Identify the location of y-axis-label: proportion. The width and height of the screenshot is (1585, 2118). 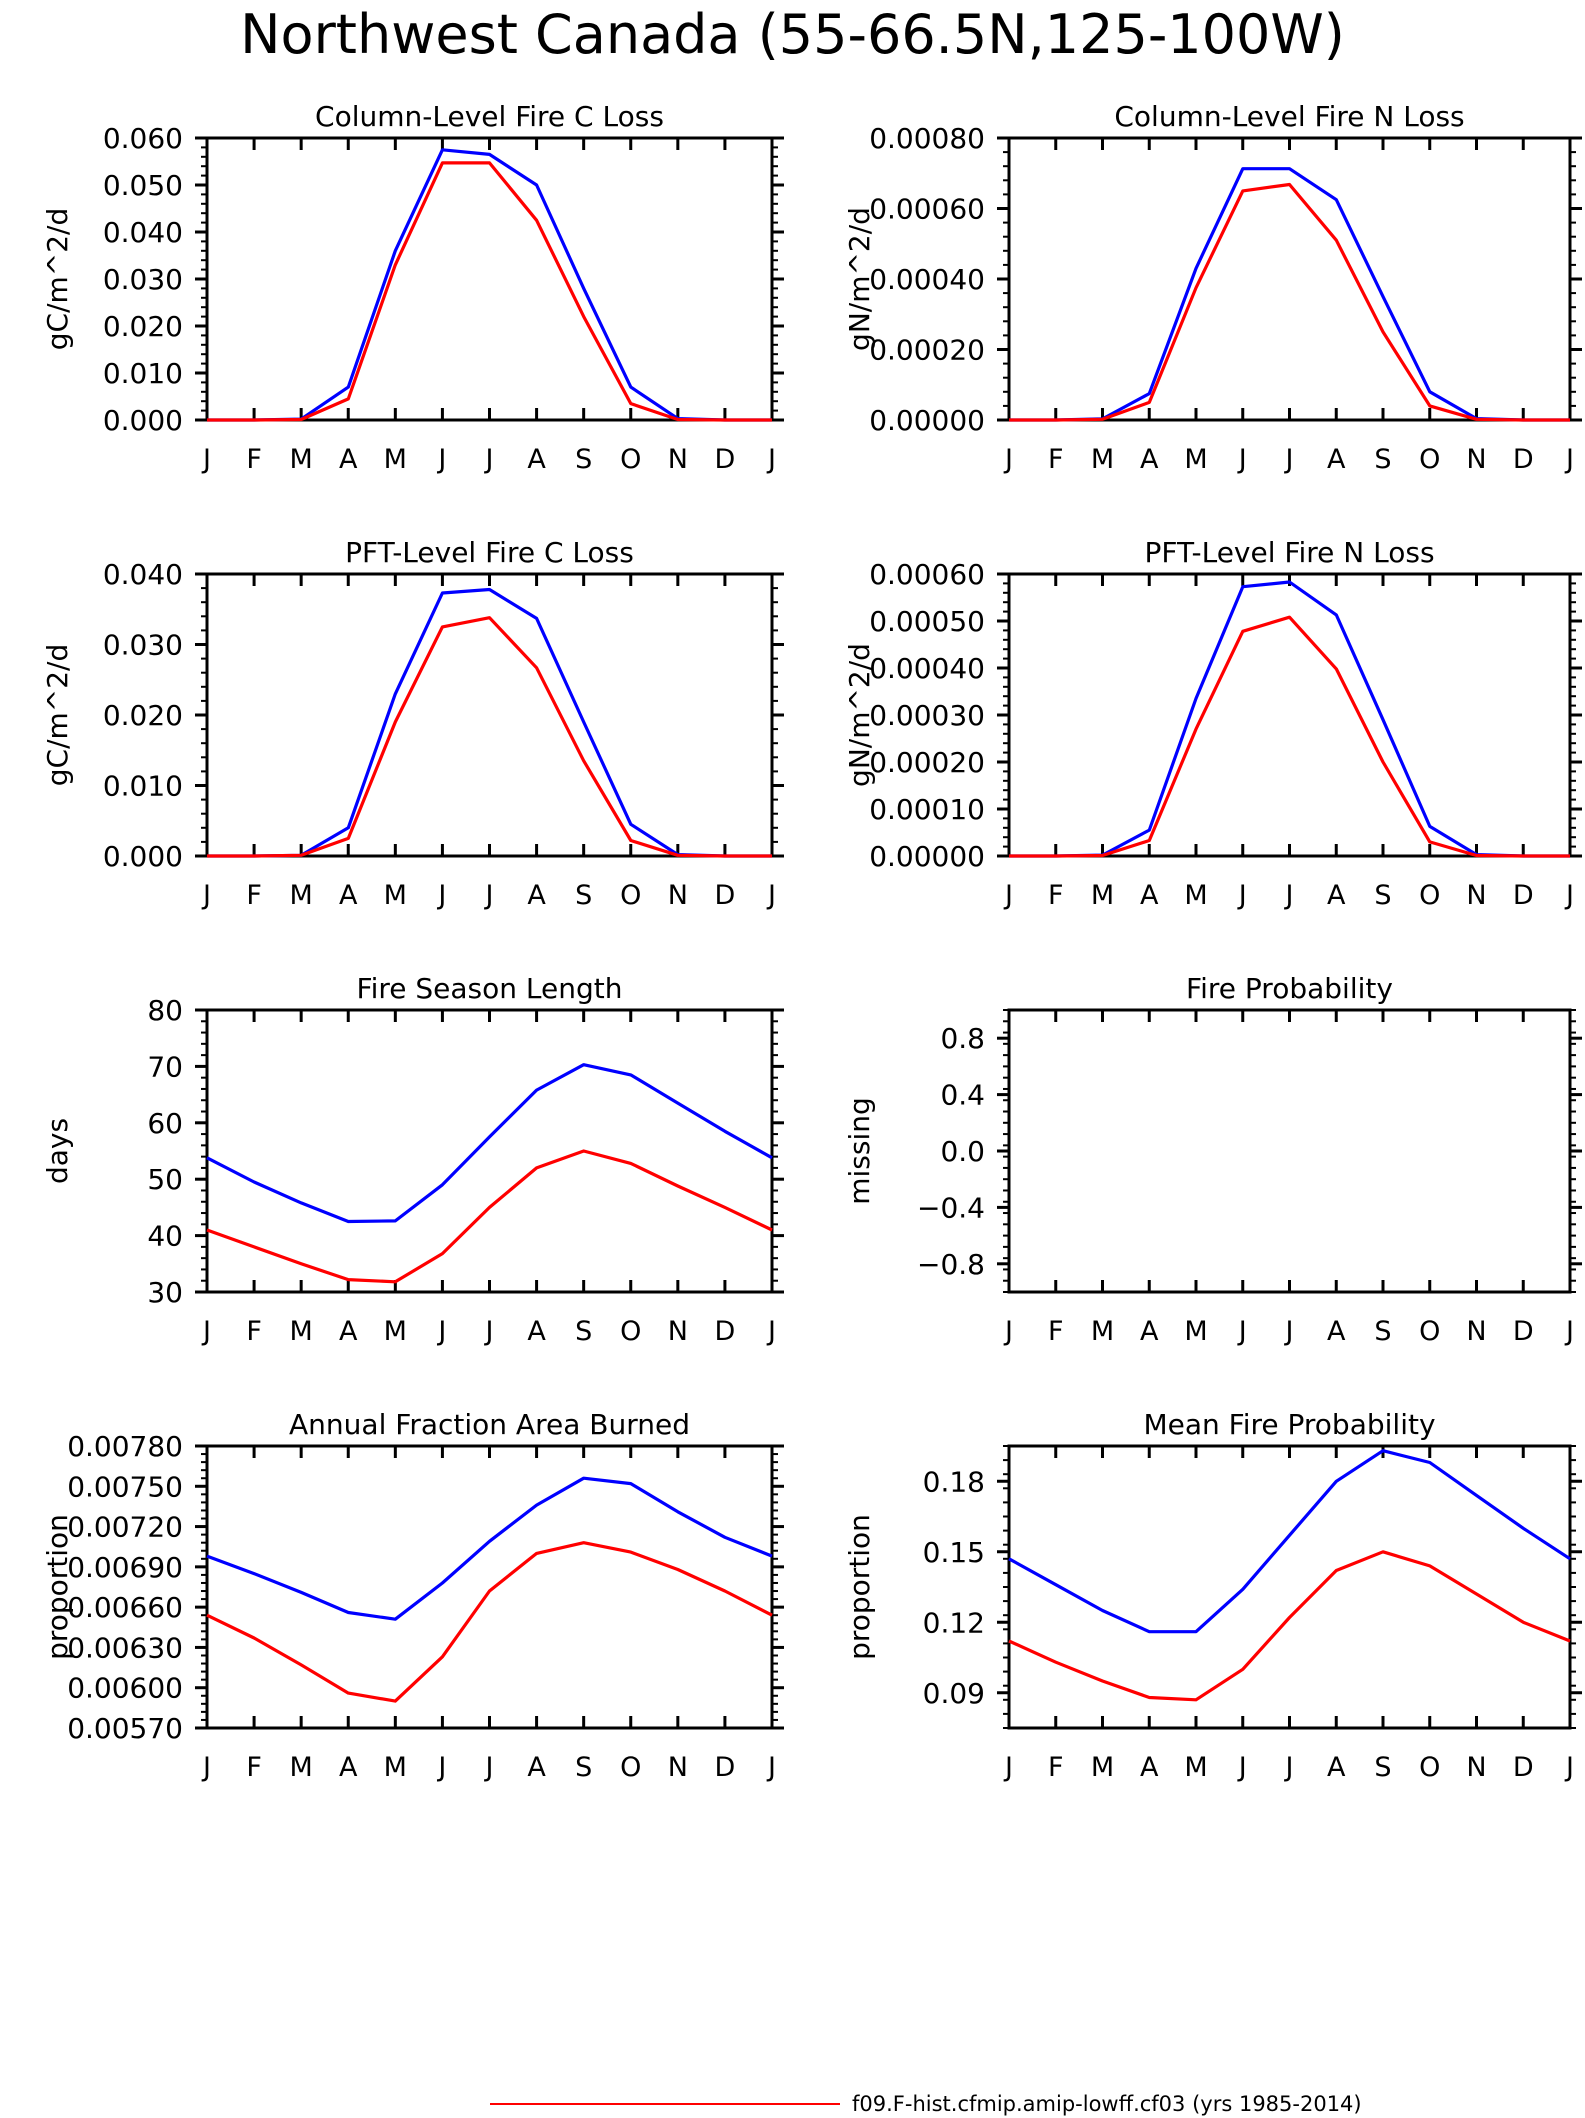
(859, 1587).